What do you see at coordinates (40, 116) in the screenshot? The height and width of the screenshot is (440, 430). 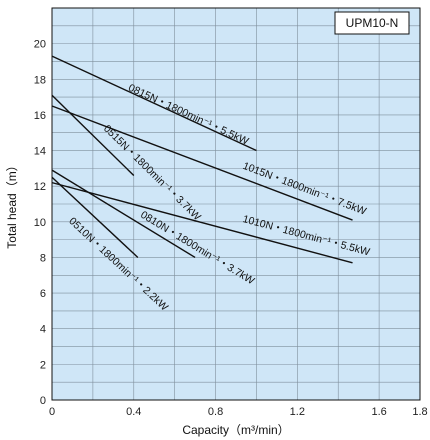 I see `y-tick-label: 16` at bounding box center [40, 116].